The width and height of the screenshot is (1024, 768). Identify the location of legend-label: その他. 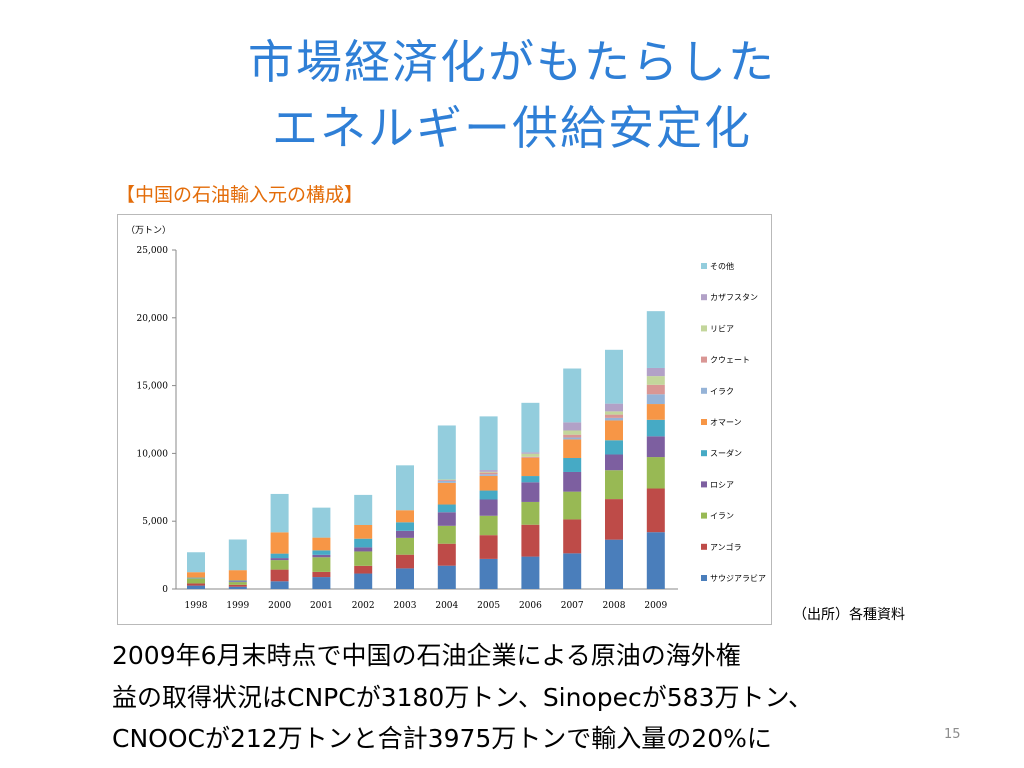
(722, 266).